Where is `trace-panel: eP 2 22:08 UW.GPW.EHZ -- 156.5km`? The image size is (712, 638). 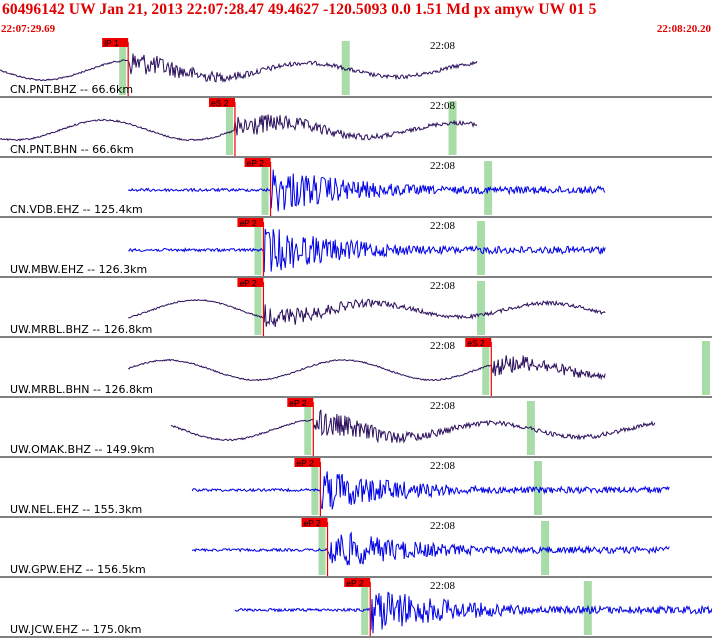 trace-panel: eP 2 22:08 UW.GPW.EHZ -- 156.5km is located at coordinates (356, 548).